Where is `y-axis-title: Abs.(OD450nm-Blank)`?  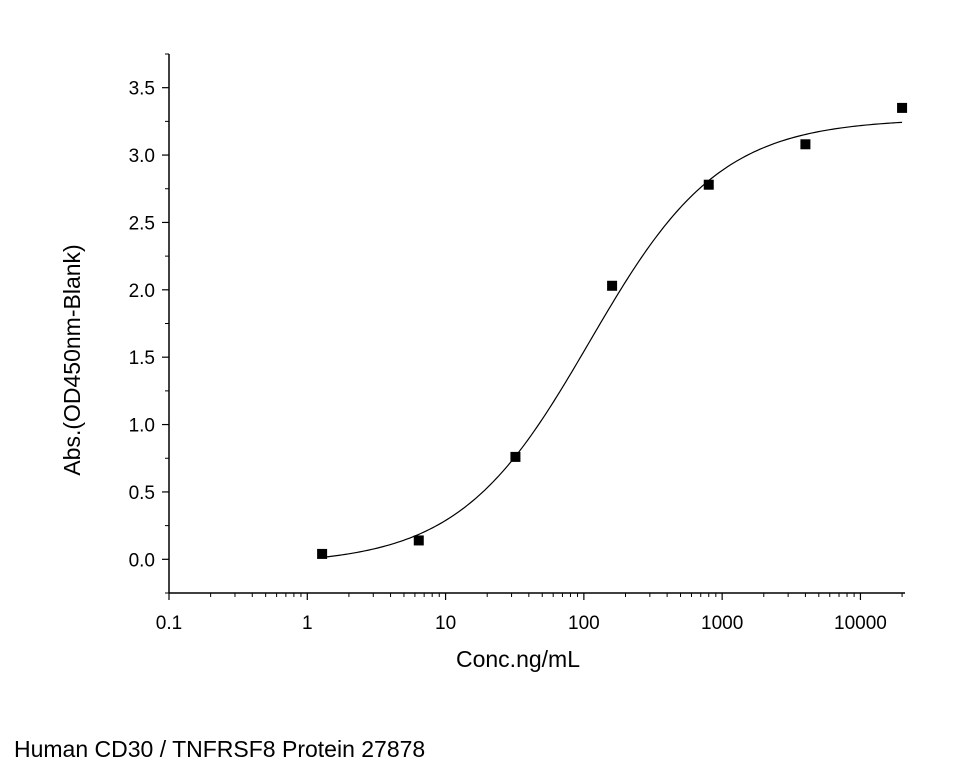
y-axis-title: Abs.(OD450nm-Blank) is located at coordinates (72, 359).